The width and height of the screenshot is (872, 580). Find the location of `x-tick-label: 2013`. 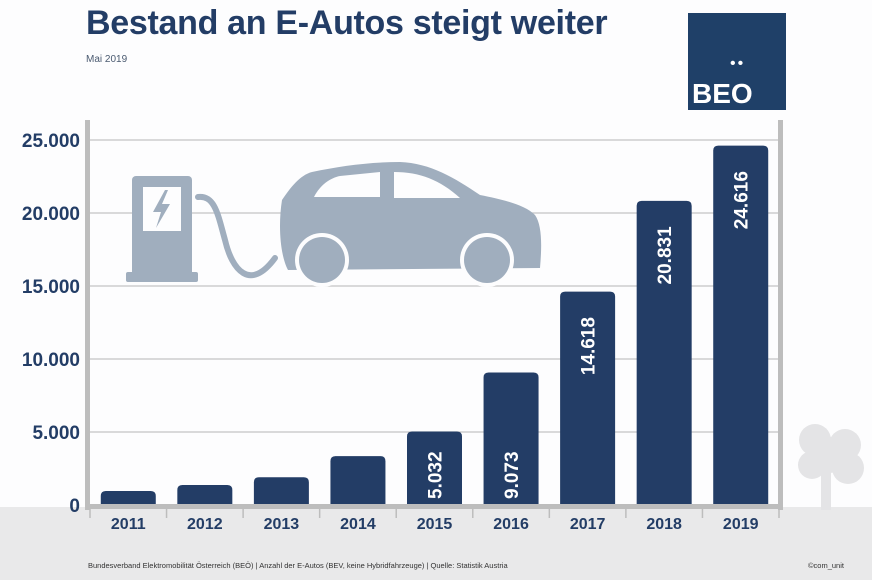

x-tick-label: 2013 is located at coordinates (282, 524).